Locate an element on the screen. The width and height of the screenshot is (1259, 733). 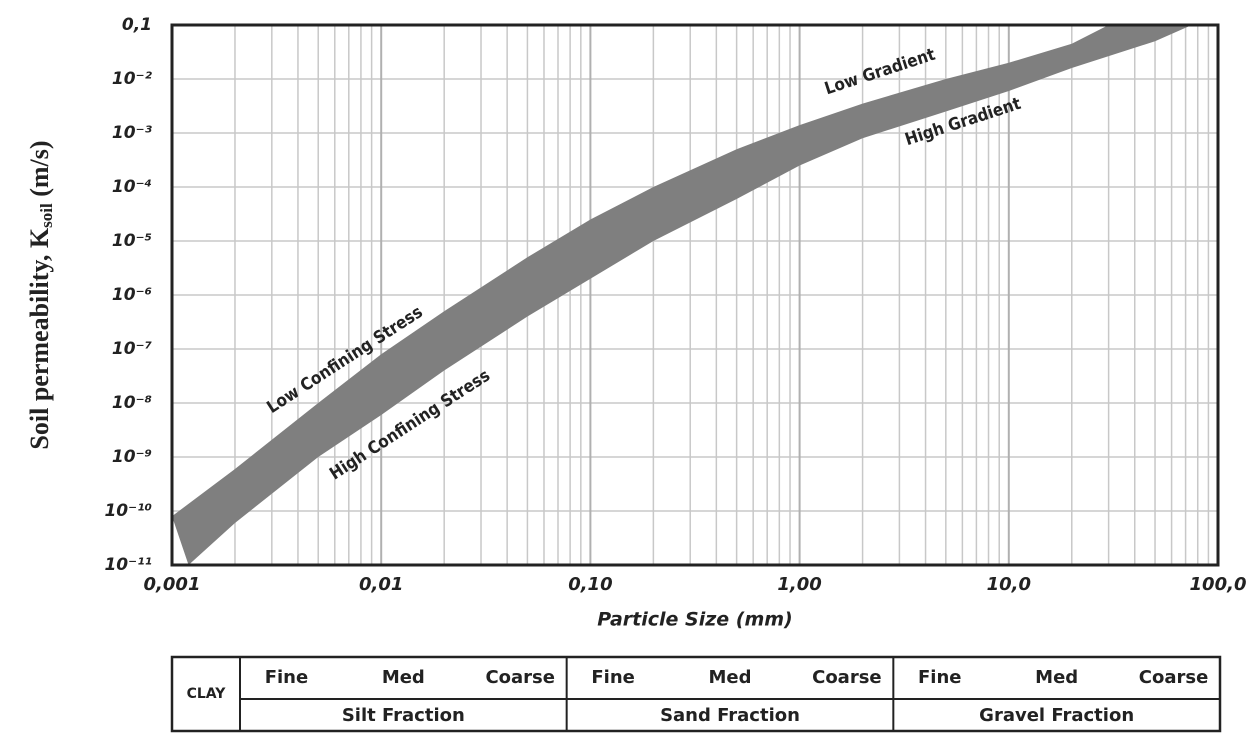
x-tick-label: 0,001 is located at coordinates (172, 584).